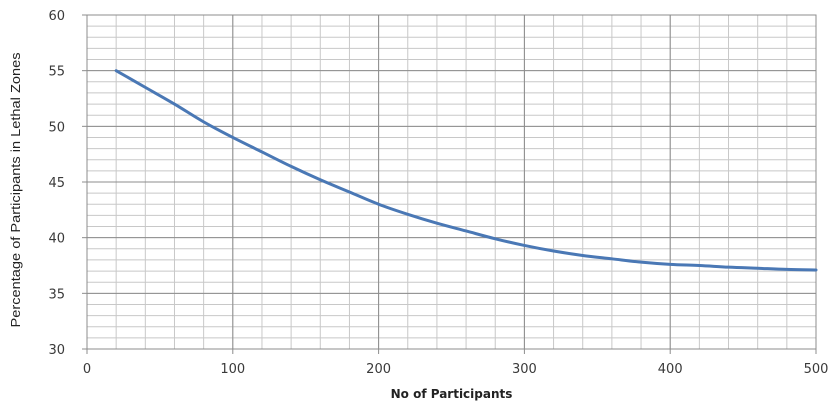 This screenshot has height=402, width=834. I want to click on y-tick-label: 35, so click(56, 294).